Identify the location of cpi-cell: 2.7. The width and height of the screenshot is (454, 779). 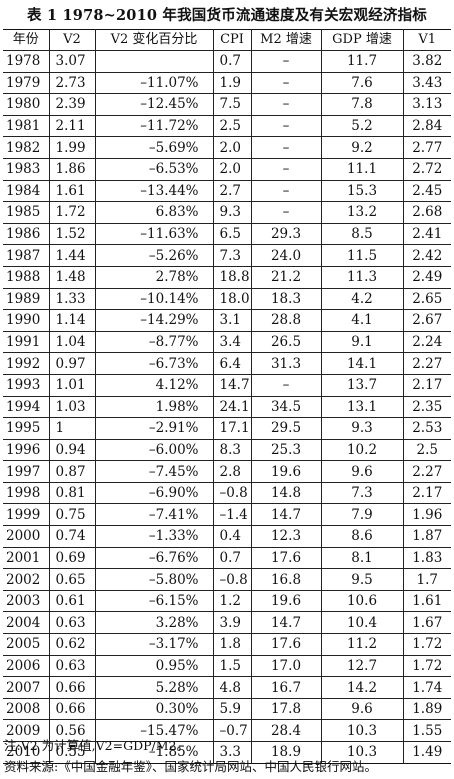
(232, 191).